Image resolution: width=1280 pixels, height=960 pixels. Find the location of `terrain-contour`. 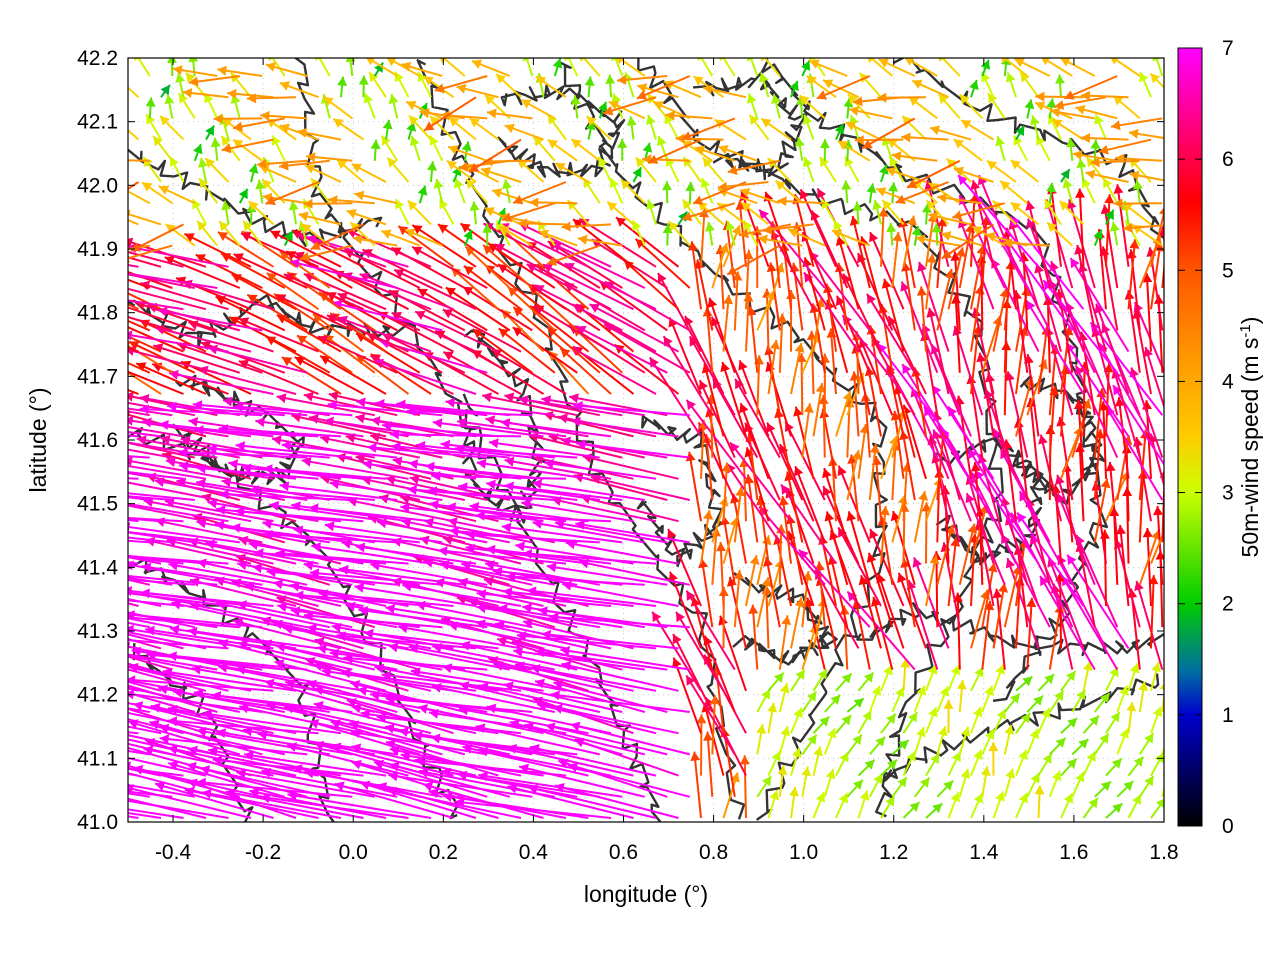

terrain-contour is located at coordinates (751, 125).